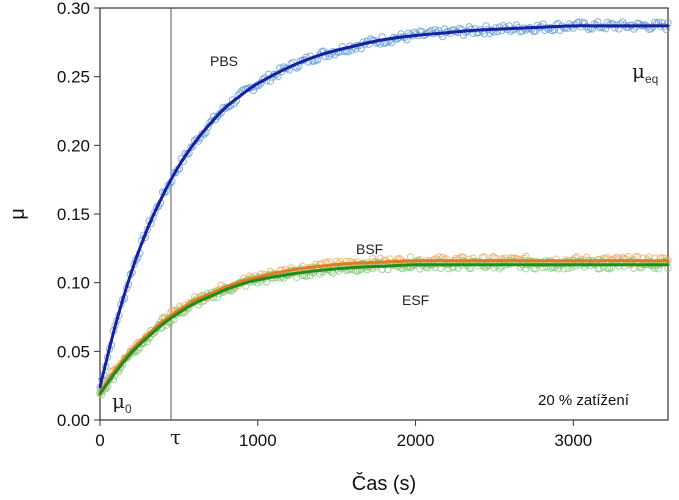 The width and height of the screenshot is (679, 500). What do you see at coordinates (175, 437) in the screenshot?
I see `tau-label: τ` at bounding box center [175, 437].